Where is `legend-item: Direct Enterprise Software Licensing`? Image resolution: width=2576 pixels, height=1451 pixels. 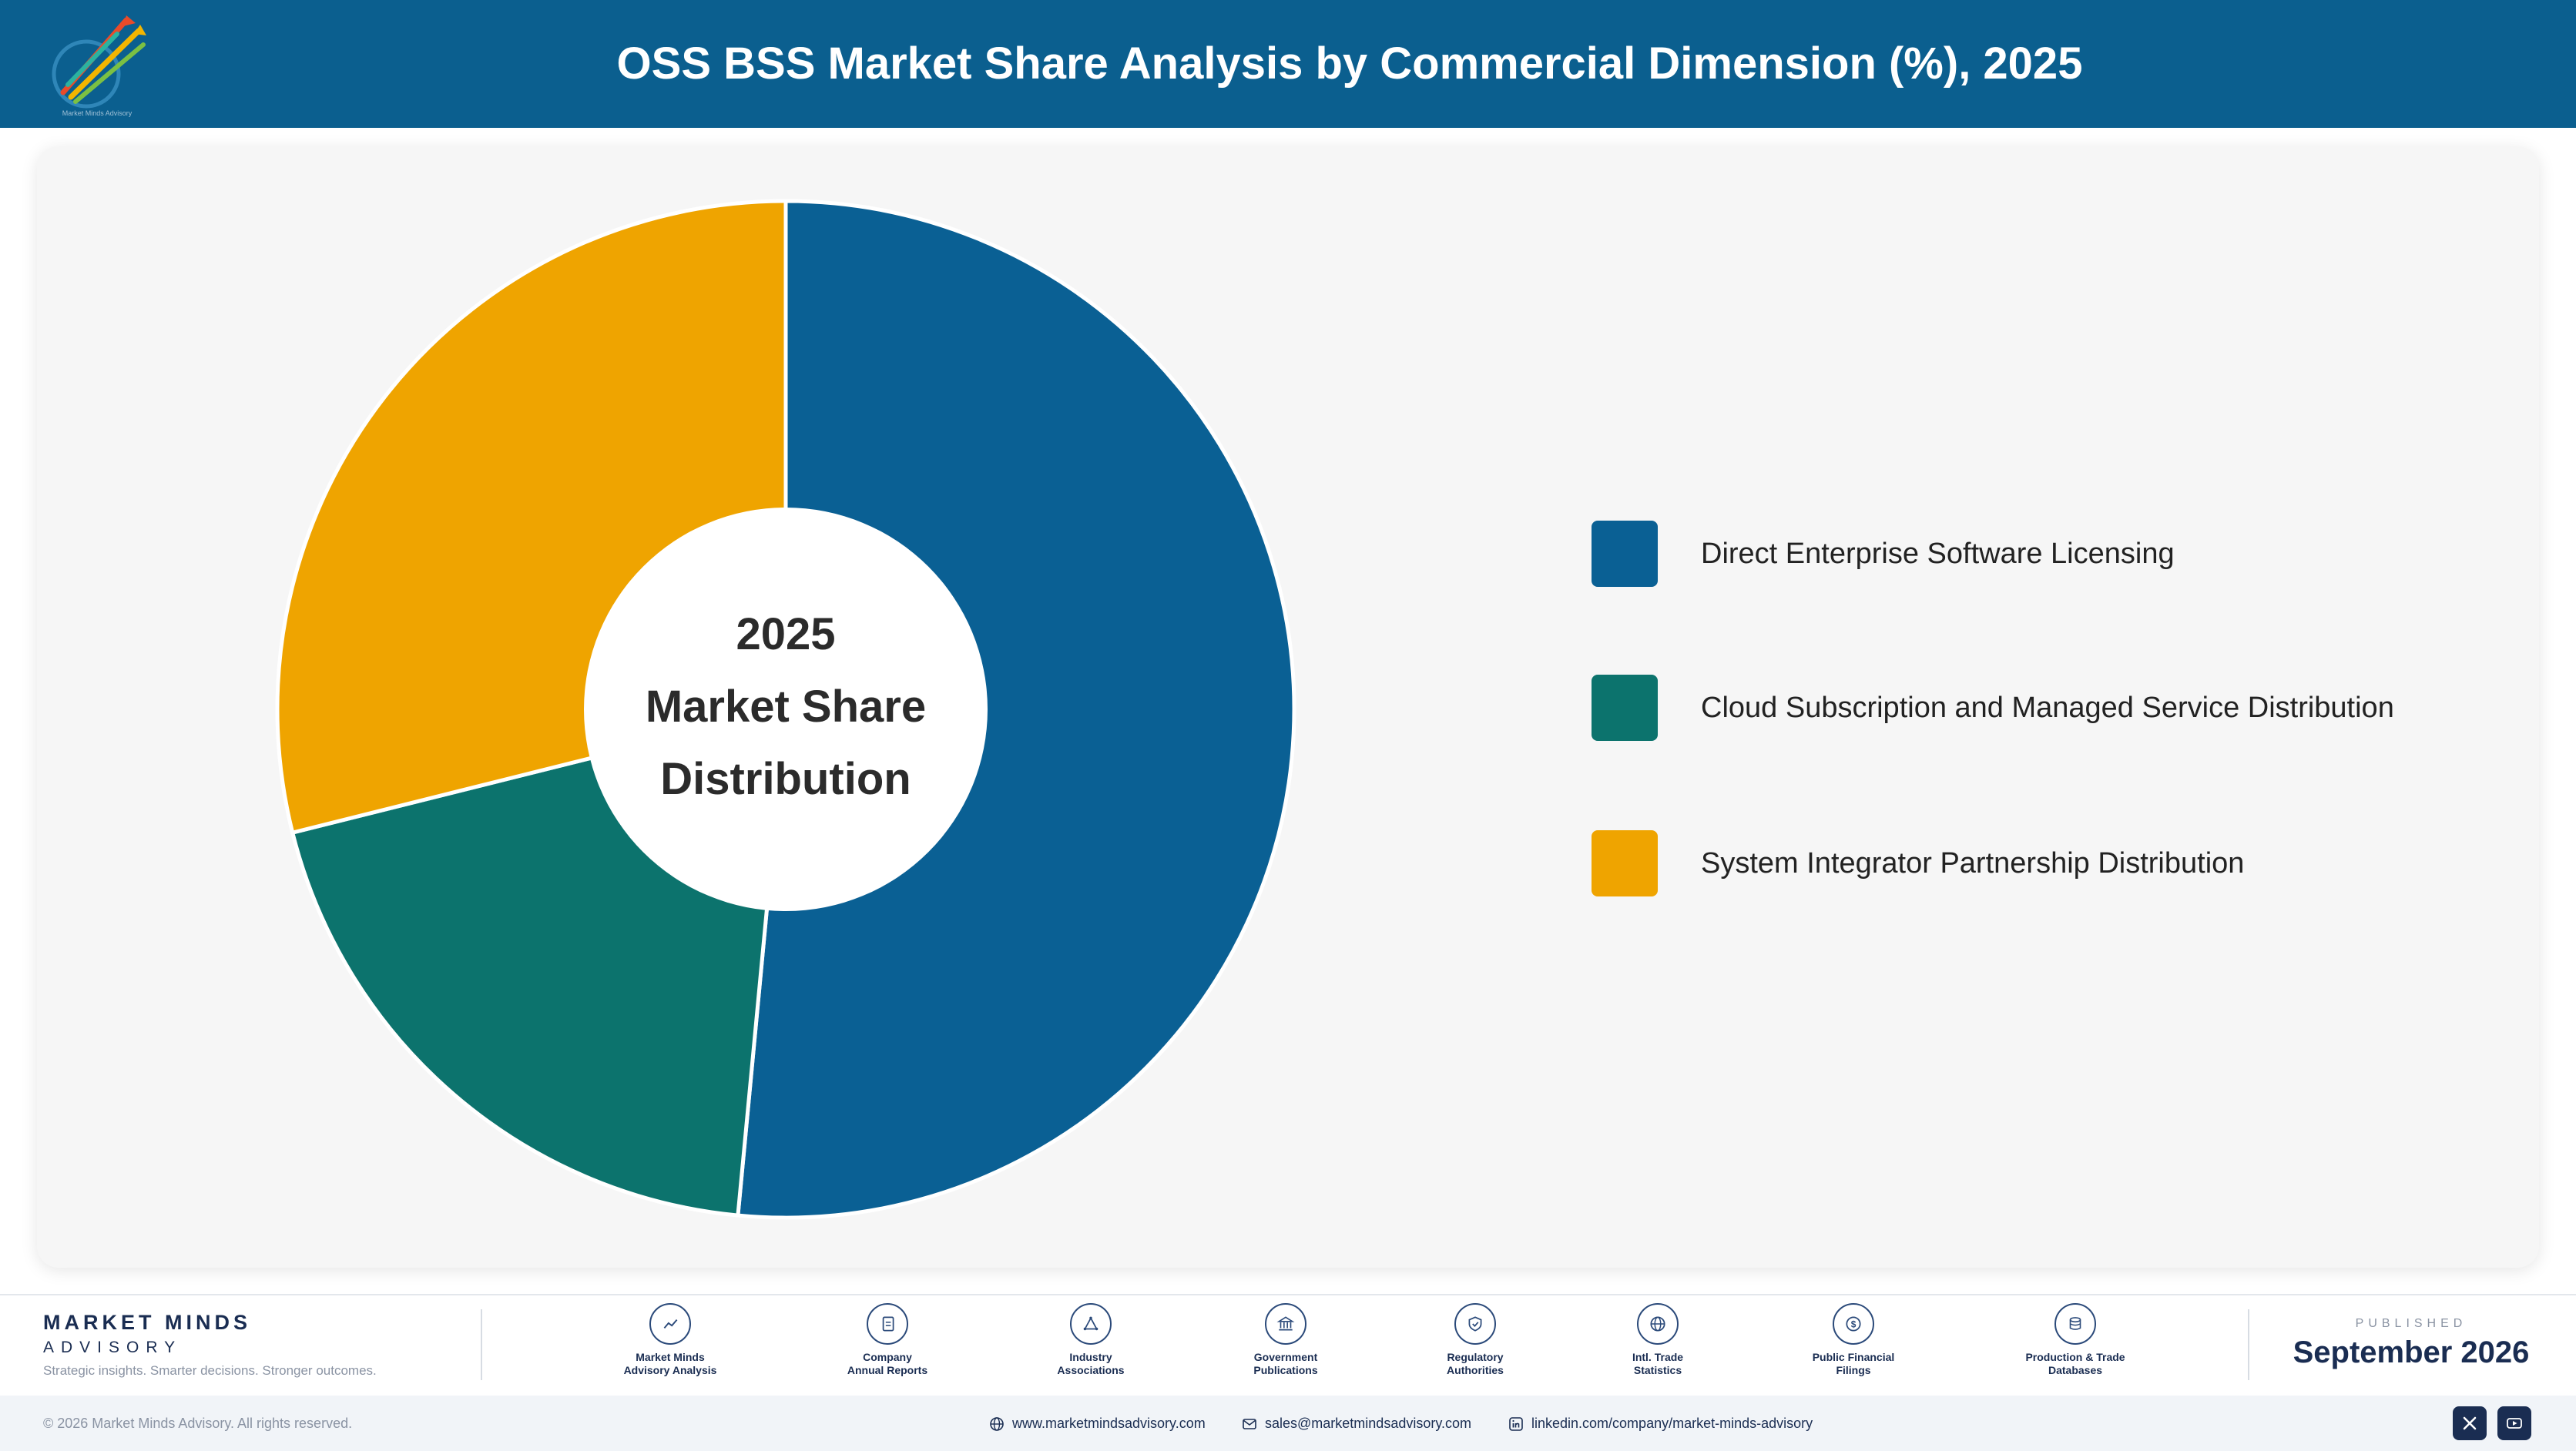
legend-item: Direct Enterprise Software Licensing is located at coordinates (2054, 554).